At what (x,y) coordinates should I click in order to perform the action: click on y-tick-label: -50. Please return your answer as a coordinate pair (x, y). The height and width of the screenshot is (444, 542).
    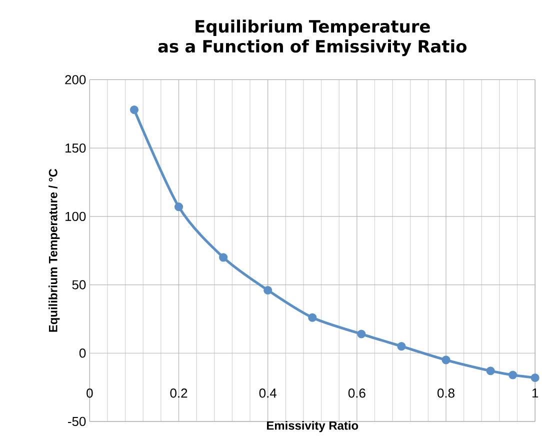
    Looking at the image, I should click on (77, 421).